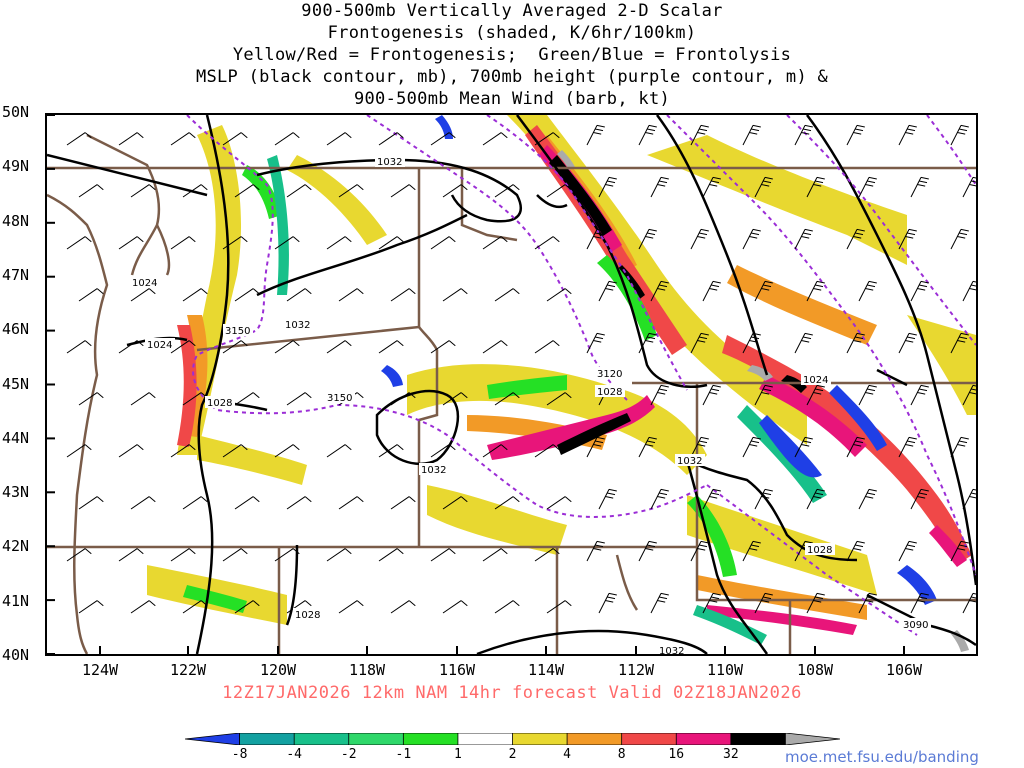 The height and width of the screenshot is (768, 1024). I want to click on longitude-label: 118W, so click(367, 670).